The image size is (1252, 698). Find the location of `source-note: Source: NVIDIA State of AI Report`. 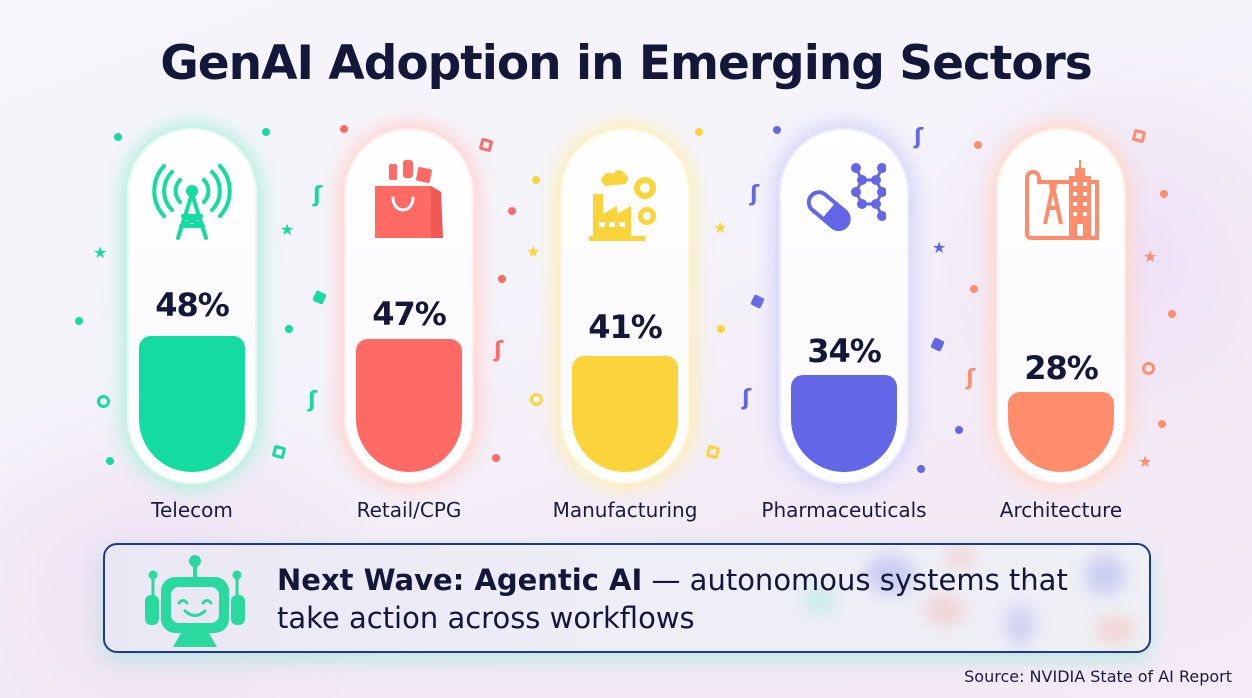

source-note: Source: NVIDIA State of AI Report is located at coordinates (1098, 676).